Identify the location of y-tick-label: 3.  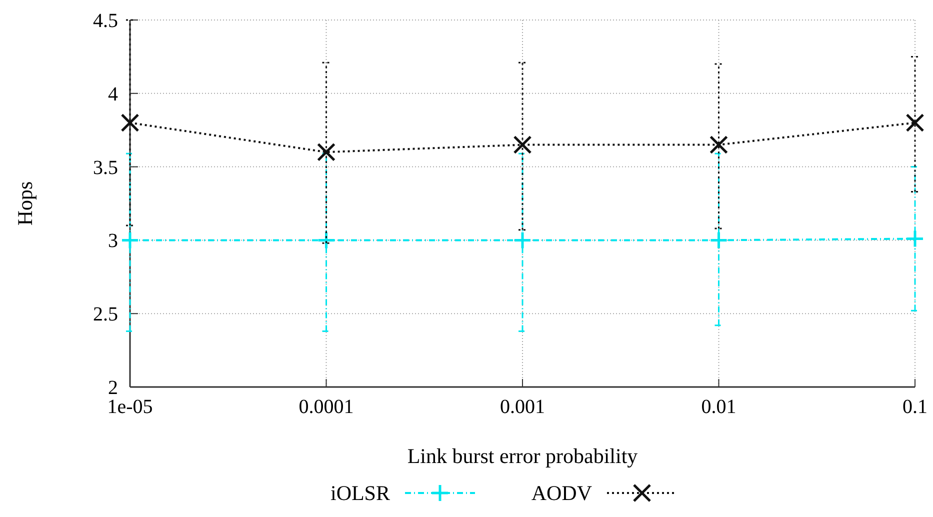
(113, 241).